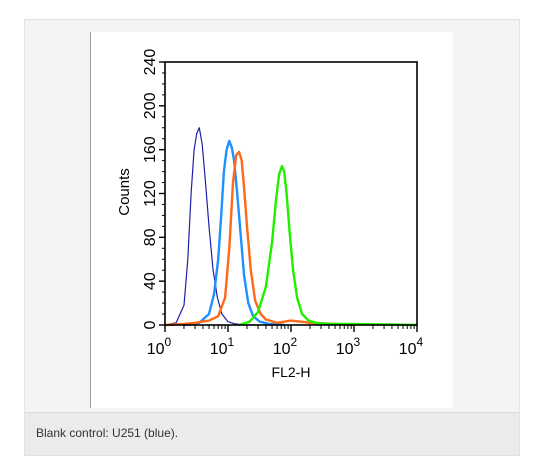 The image size is (546, 458). Describe the element at coordinates (411, 346) in the screenshot. I see `x-tick-label: 10⁴` at that location.